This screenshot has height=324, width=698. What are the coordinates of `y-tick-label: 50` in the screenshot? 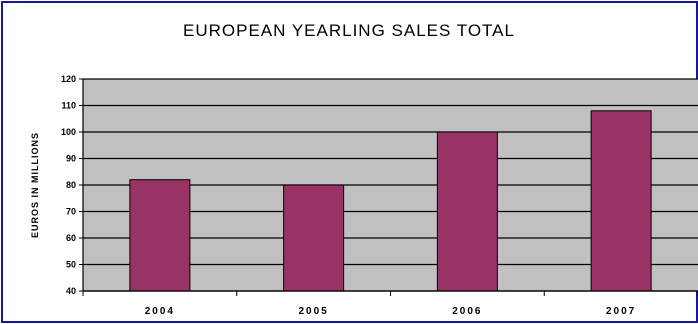 It's located at (71, 265).